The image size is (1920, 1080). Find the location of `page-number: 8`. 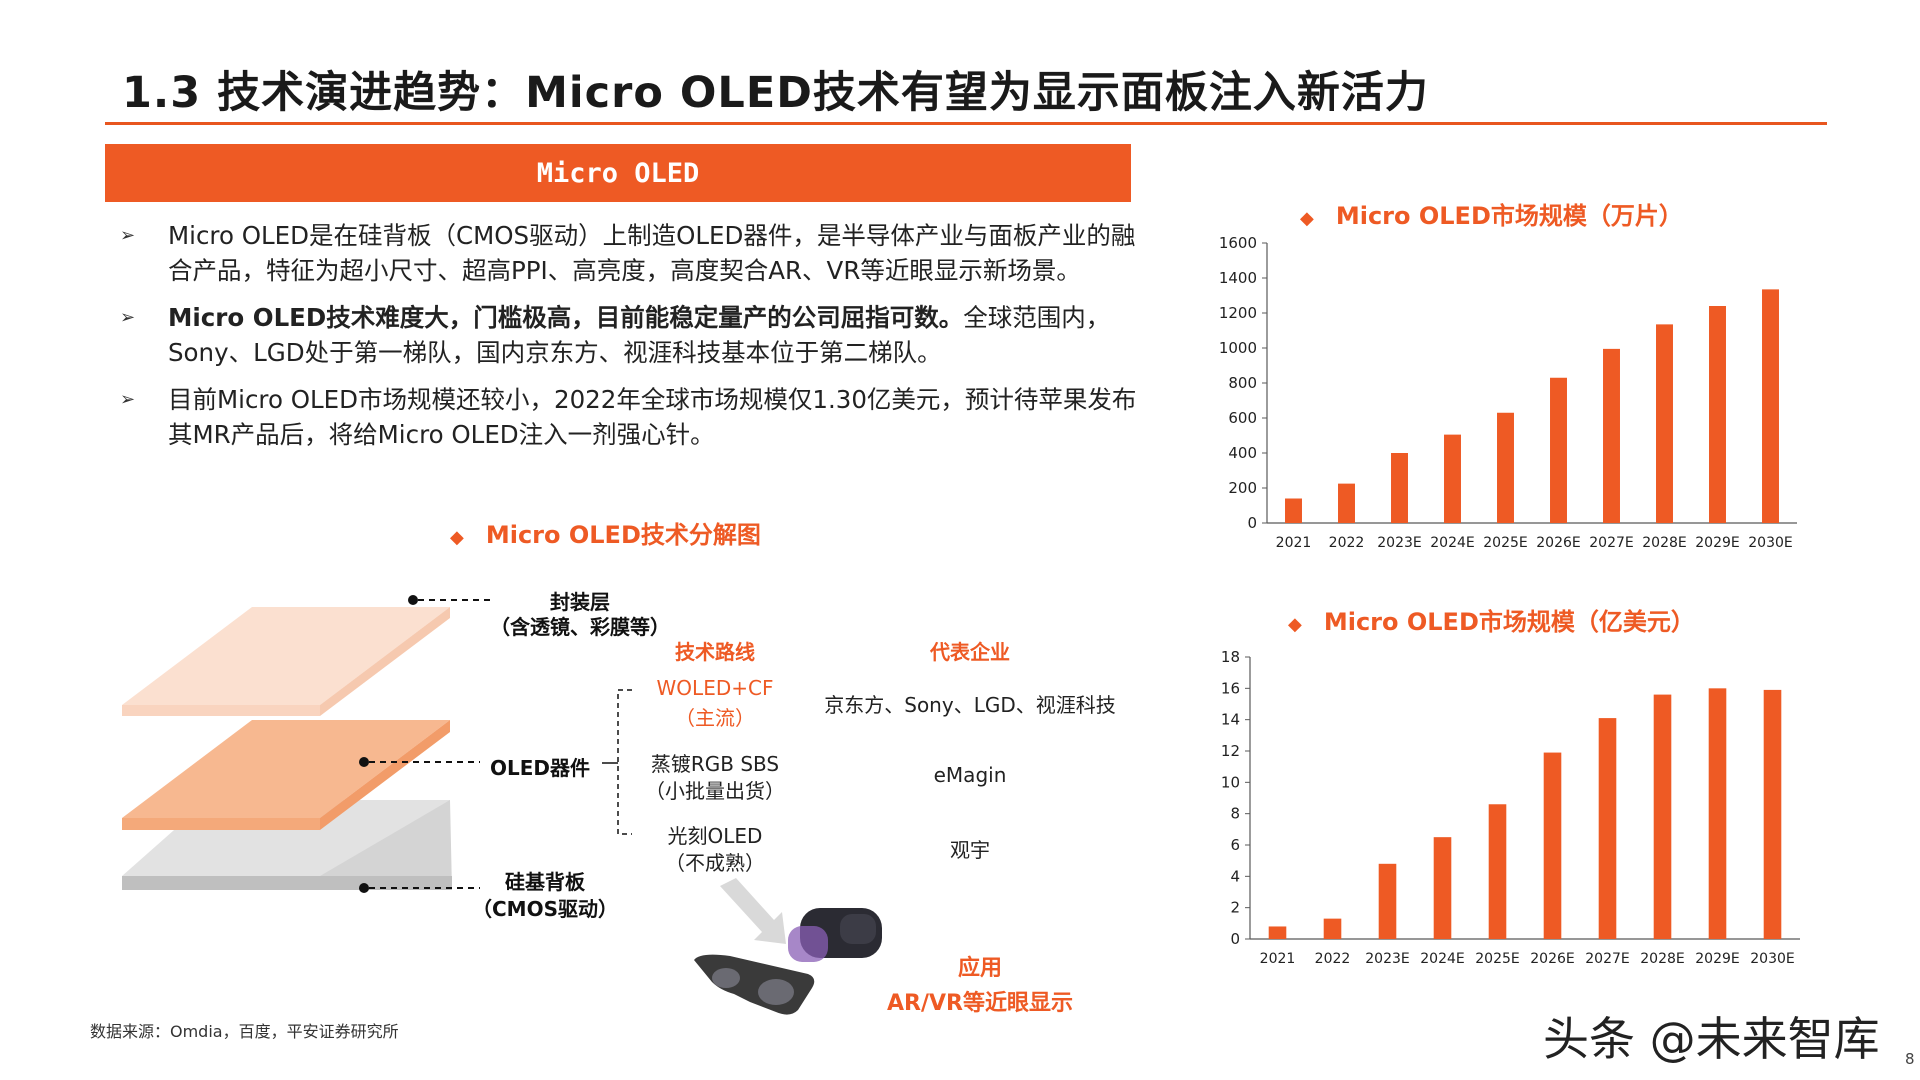

page-number: 8 is located at coordinates (1910, 1059).